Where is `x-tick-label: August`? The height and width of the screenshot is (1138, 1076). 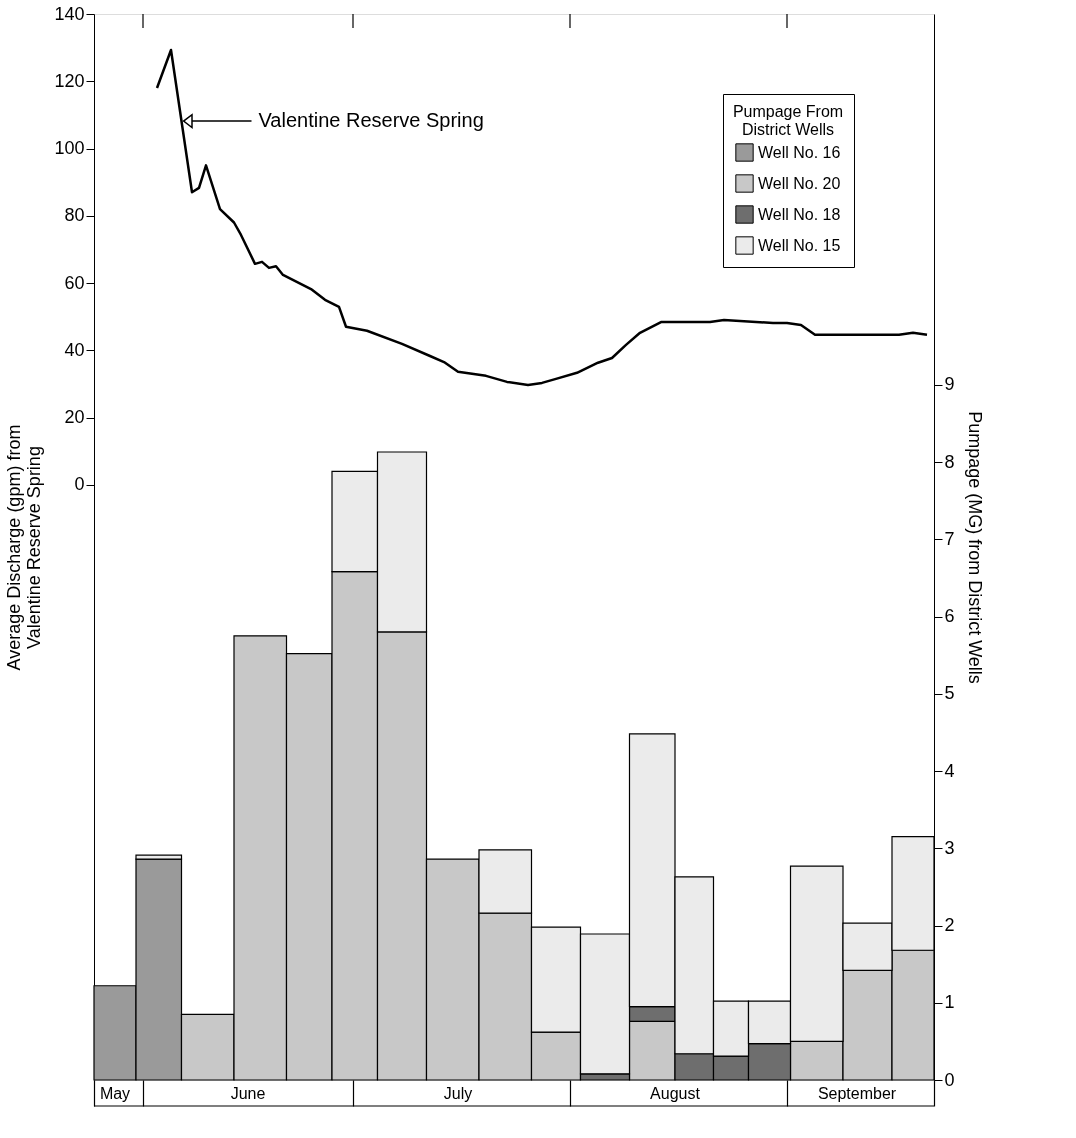
x-tick-label: August is located at coordinates (675, 1093).